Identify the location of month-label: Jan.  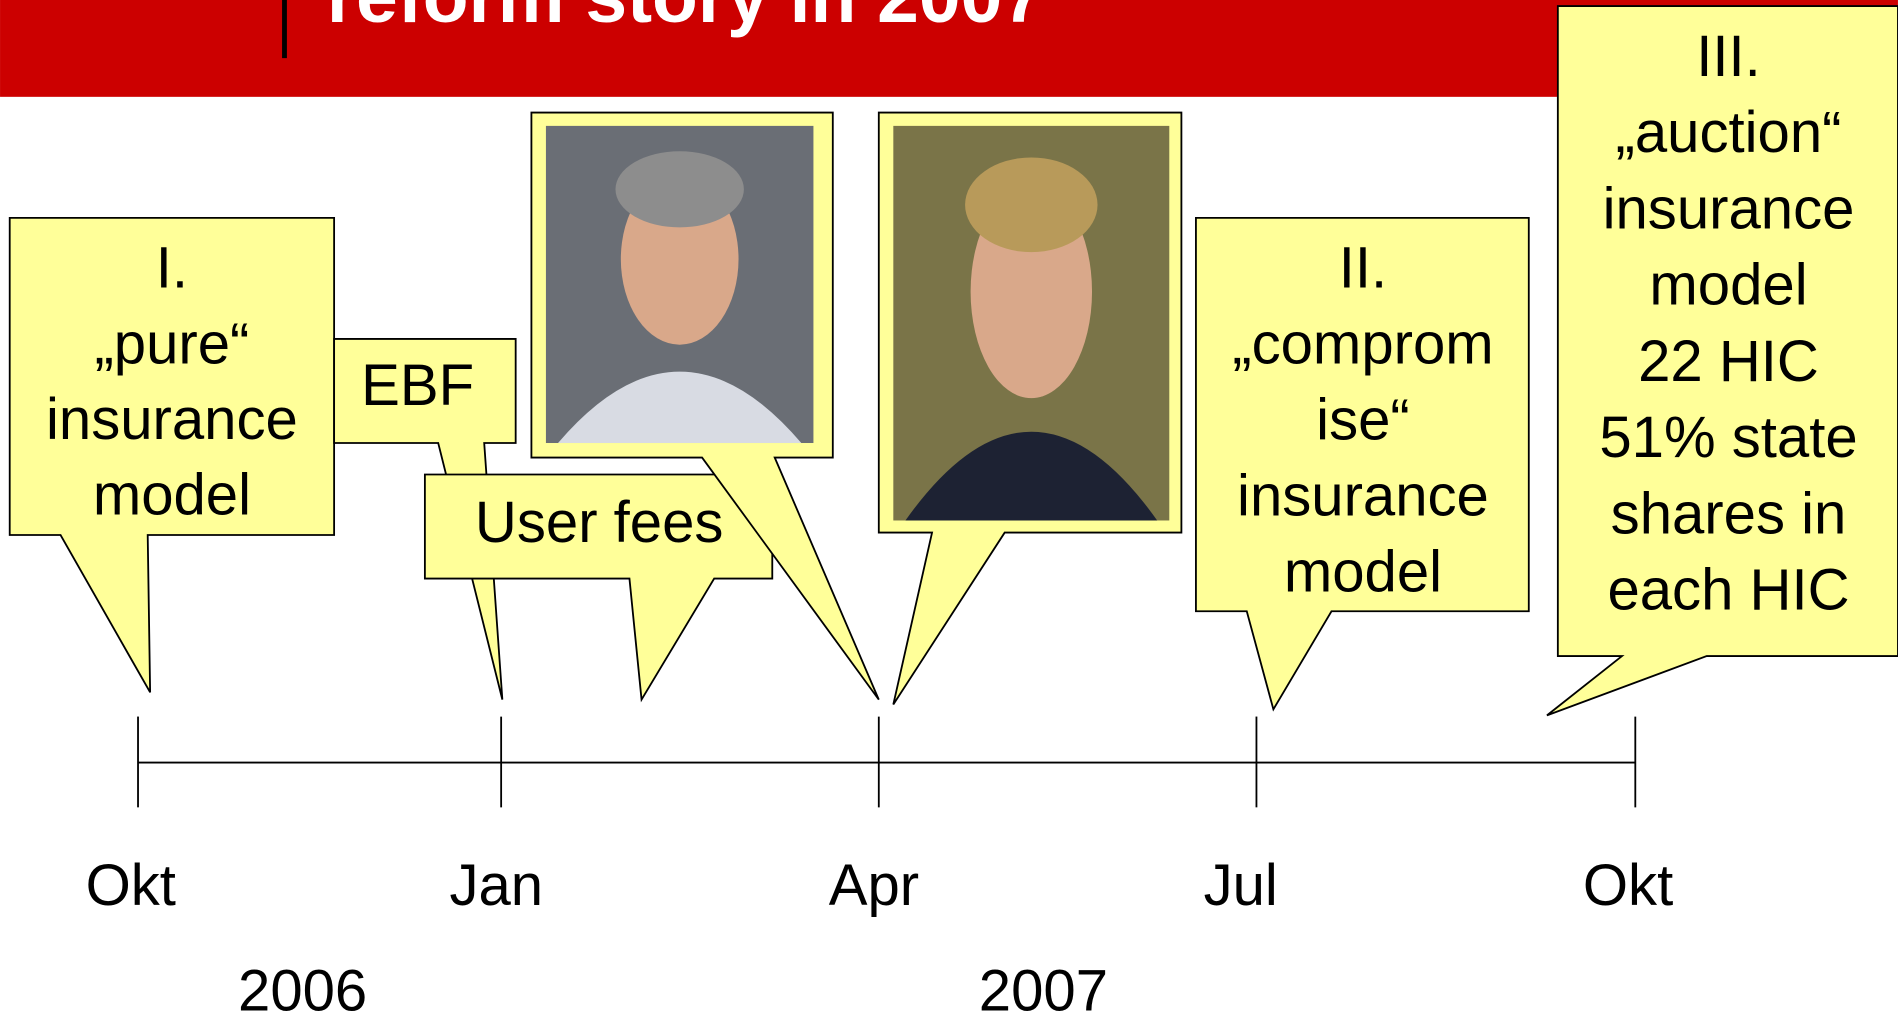
(496, 885).